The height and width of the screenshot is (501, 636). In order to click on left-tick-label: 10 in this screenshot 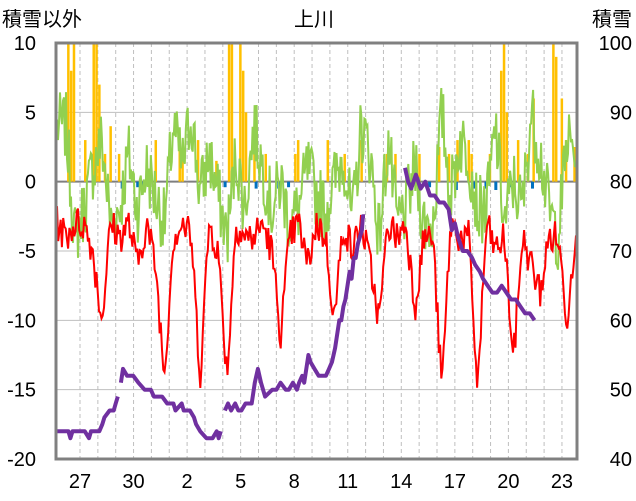, I will do `click(25, 44)`.